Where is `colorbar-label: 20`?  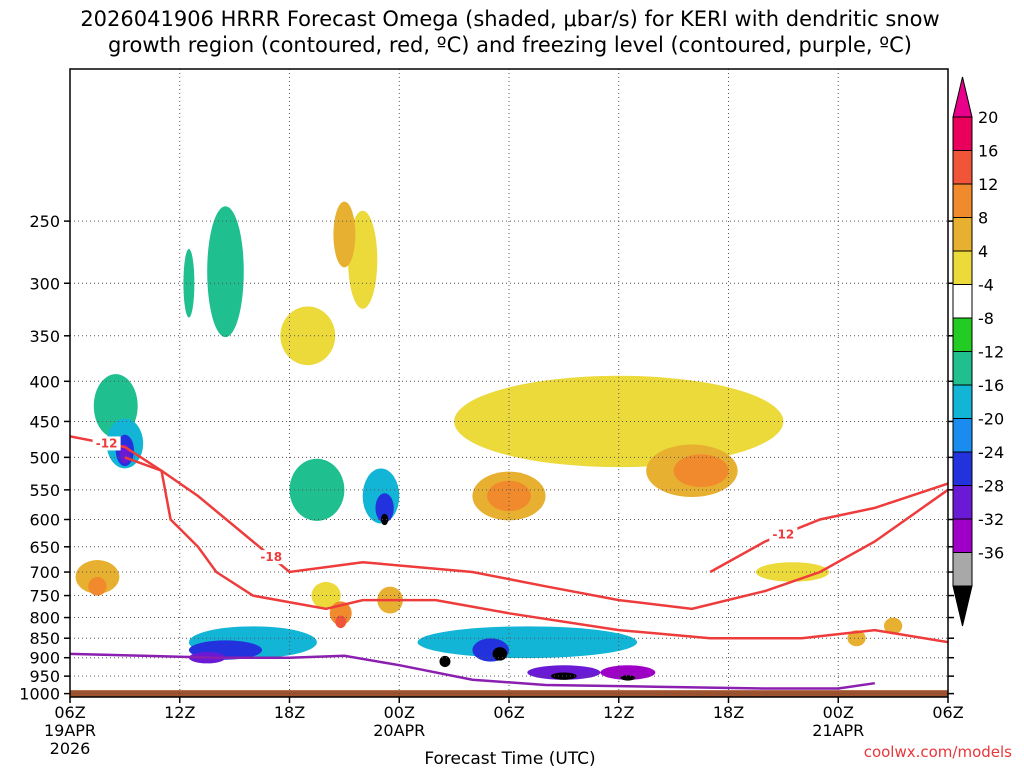
colorbar-label: 20 is located at coordinates (988, 117).